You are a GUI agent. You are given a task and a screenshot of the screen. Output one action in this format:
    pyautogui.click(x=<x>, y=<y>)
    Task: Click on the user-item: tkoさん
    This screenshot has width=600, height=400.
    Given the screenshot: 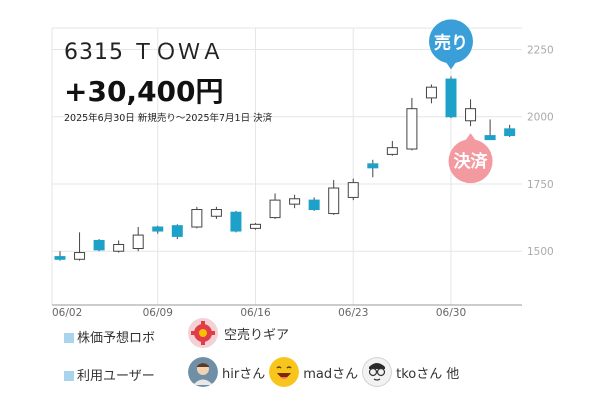 What is the action you would take?
    pyautogui.click(x=402, y=372)
    